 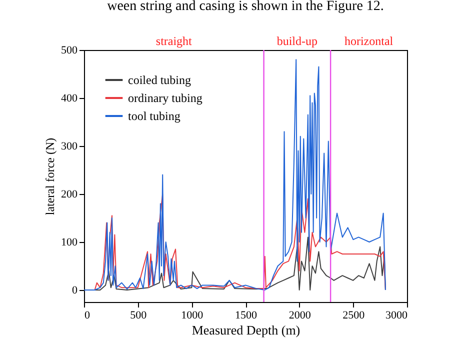 What do you see at coordinates (246, 316) in the screenshot?
I see `x-tick-label: 1500` at bounding box center [246, 316].